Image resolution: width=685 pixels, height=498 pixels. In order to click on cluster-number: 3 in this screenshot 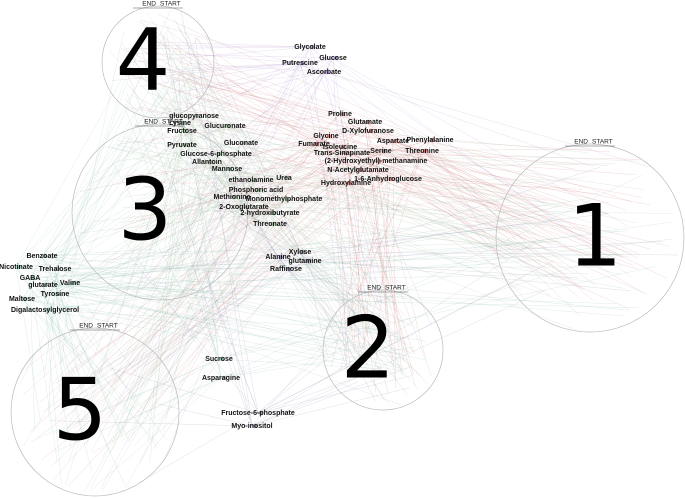, I will do `click(145, 210)`.